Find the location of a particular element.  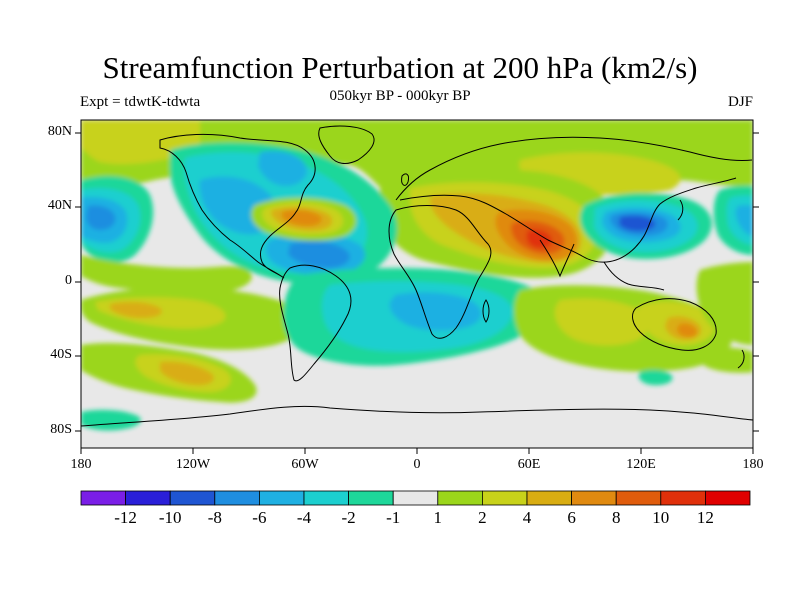

colorbar-label: -6 is located at coordinates (259, 517).